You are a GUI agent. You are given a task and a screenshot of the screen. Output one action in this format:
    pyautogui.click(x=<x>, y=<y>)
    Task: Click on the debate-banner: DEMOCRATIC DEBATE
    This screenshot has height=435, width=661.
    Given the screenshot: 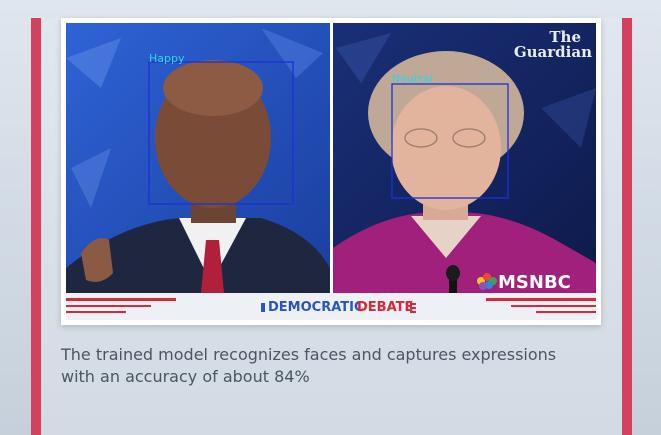 What is the action you would take?
    pyautogui.click(x=331, y=306)
    